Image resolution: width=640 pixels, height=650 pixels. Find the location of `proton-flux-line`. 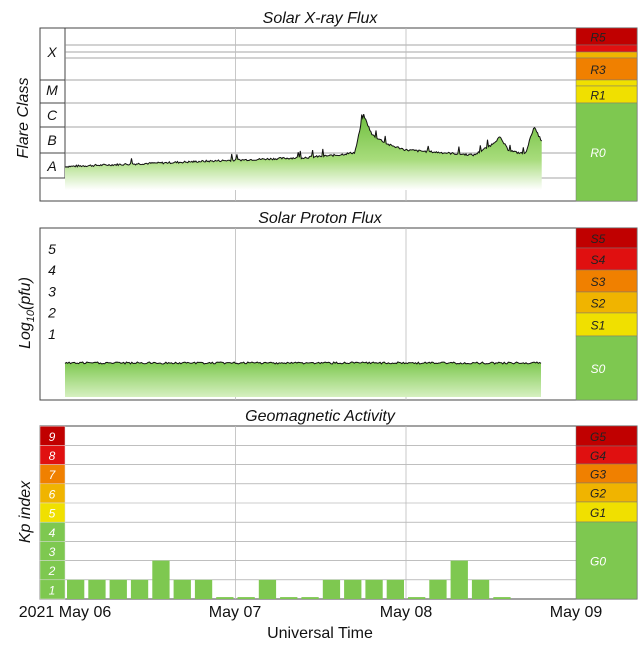

proton-flux-line is located at coordinates (303, 363).